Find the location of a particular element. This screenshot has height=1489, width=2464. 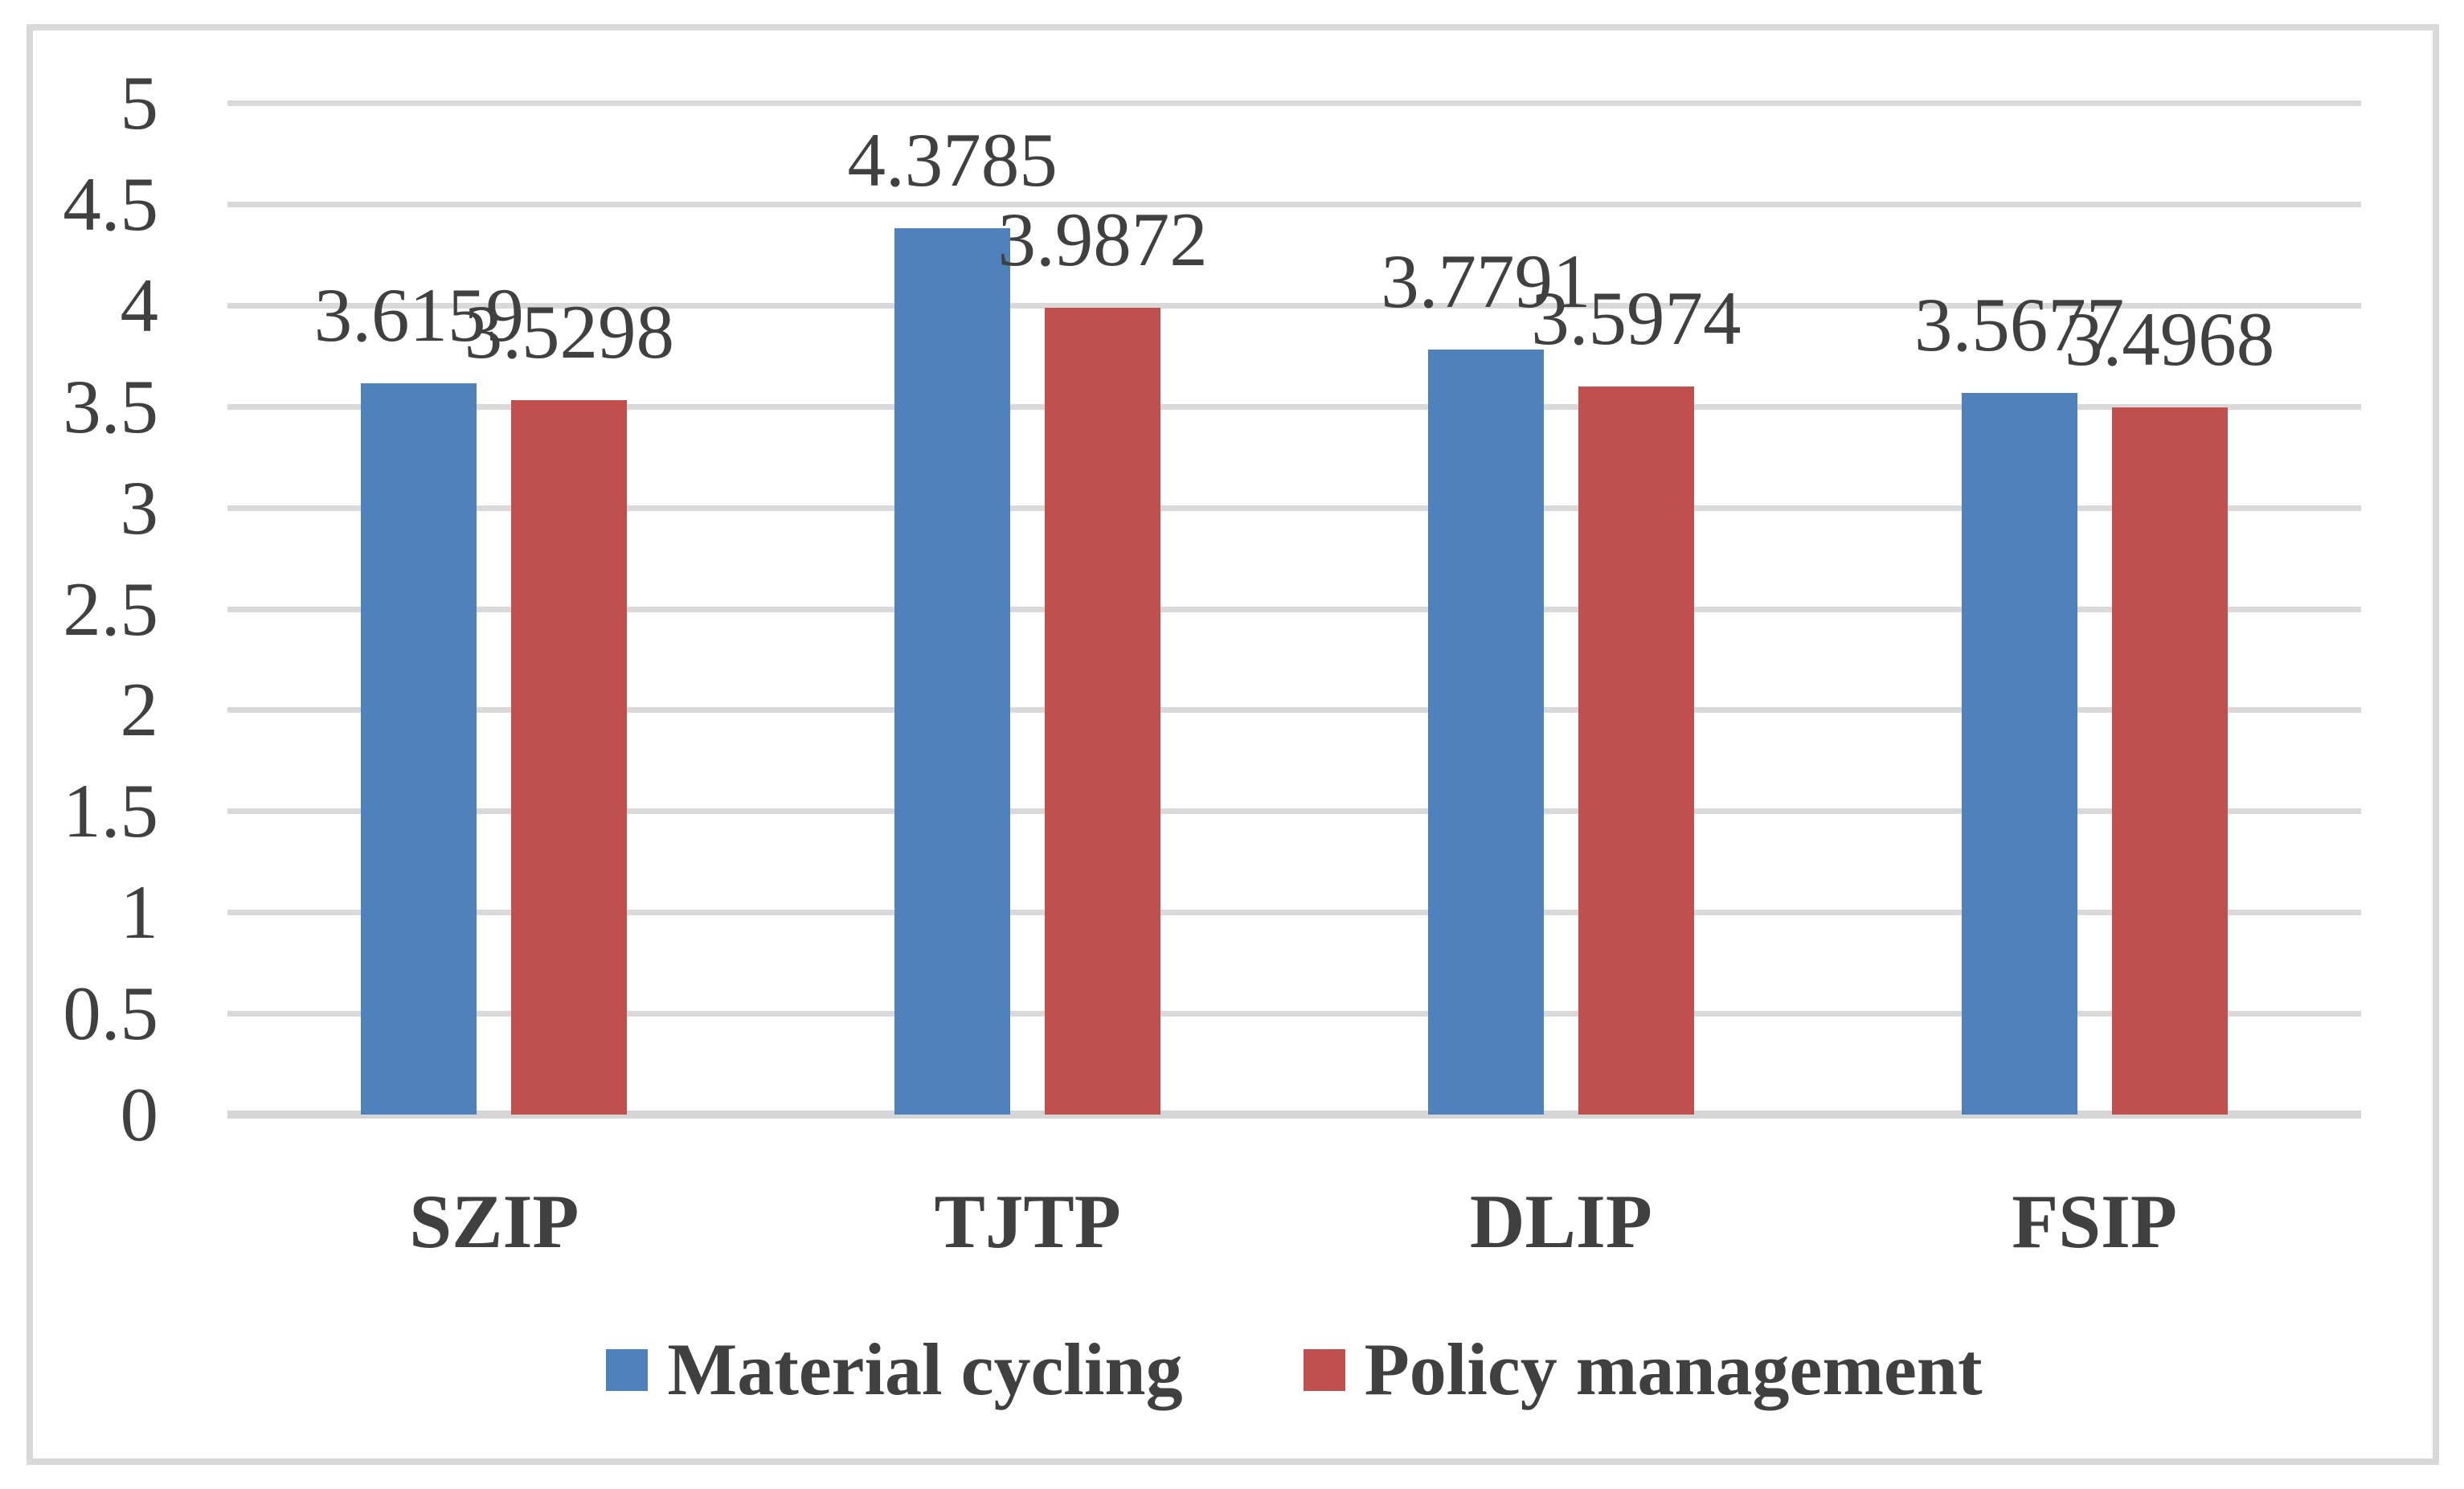

y-axis-tick-label: 0 is located at coordinates (139, 1114).